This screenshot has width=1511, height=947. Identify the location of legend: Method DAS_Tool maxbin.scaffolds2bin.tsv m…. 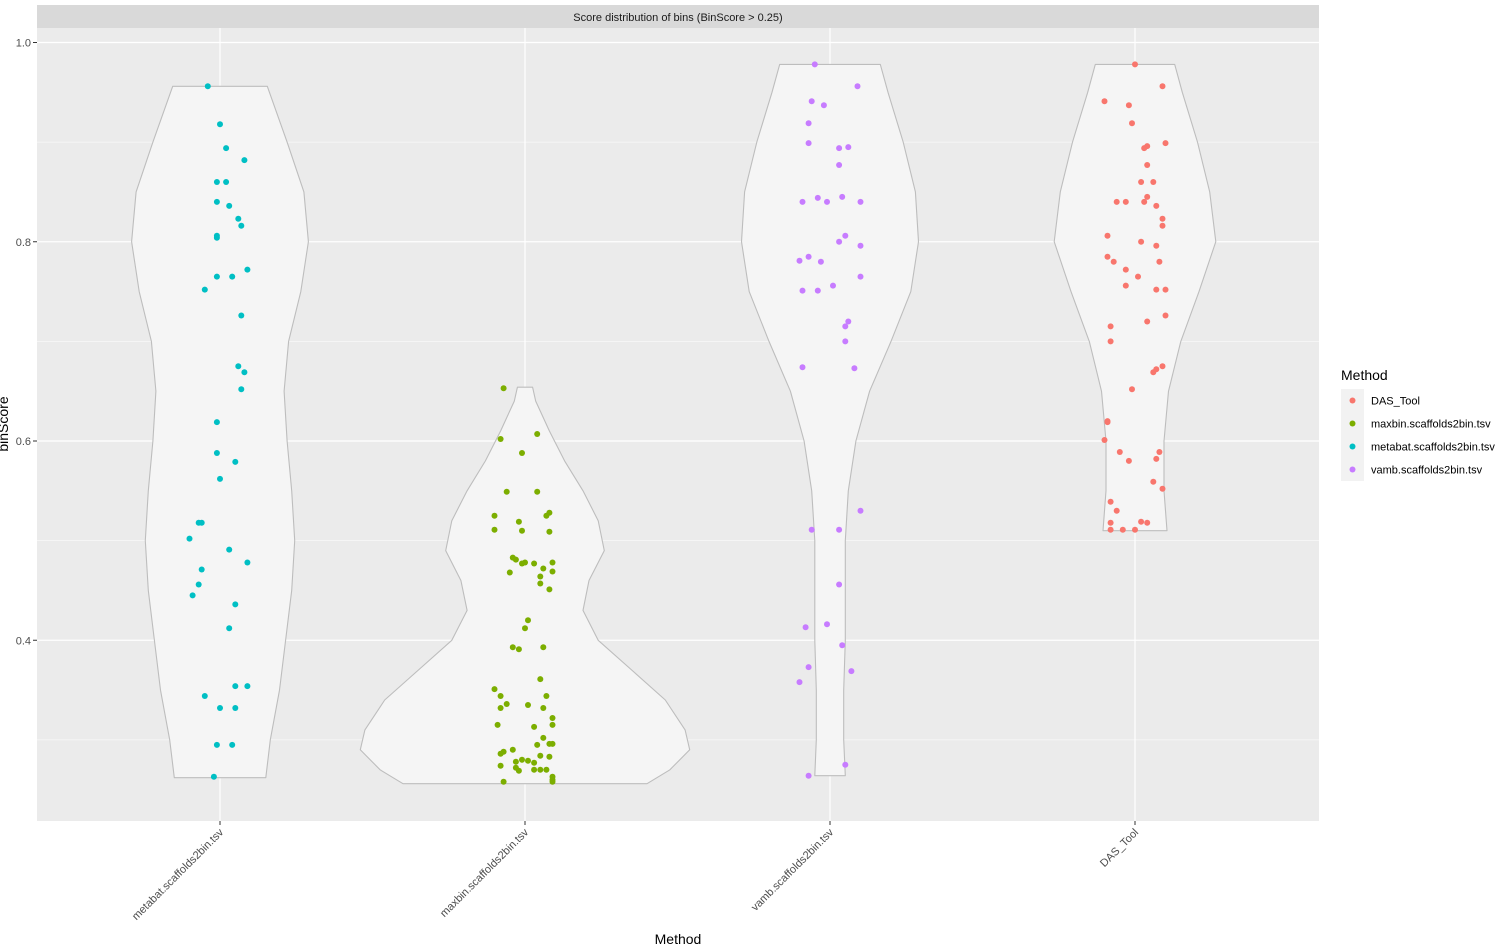
(1418, 424).